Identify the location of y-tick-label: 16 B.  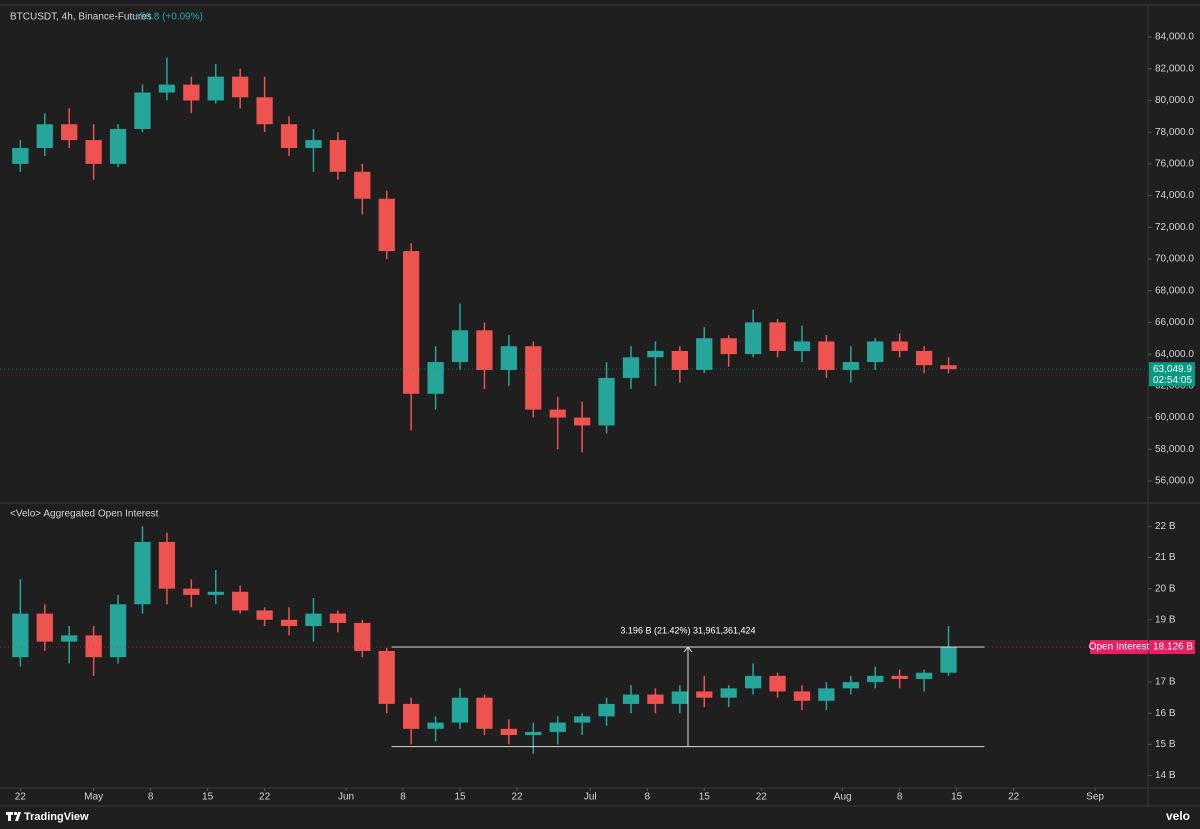
(1165, 713).